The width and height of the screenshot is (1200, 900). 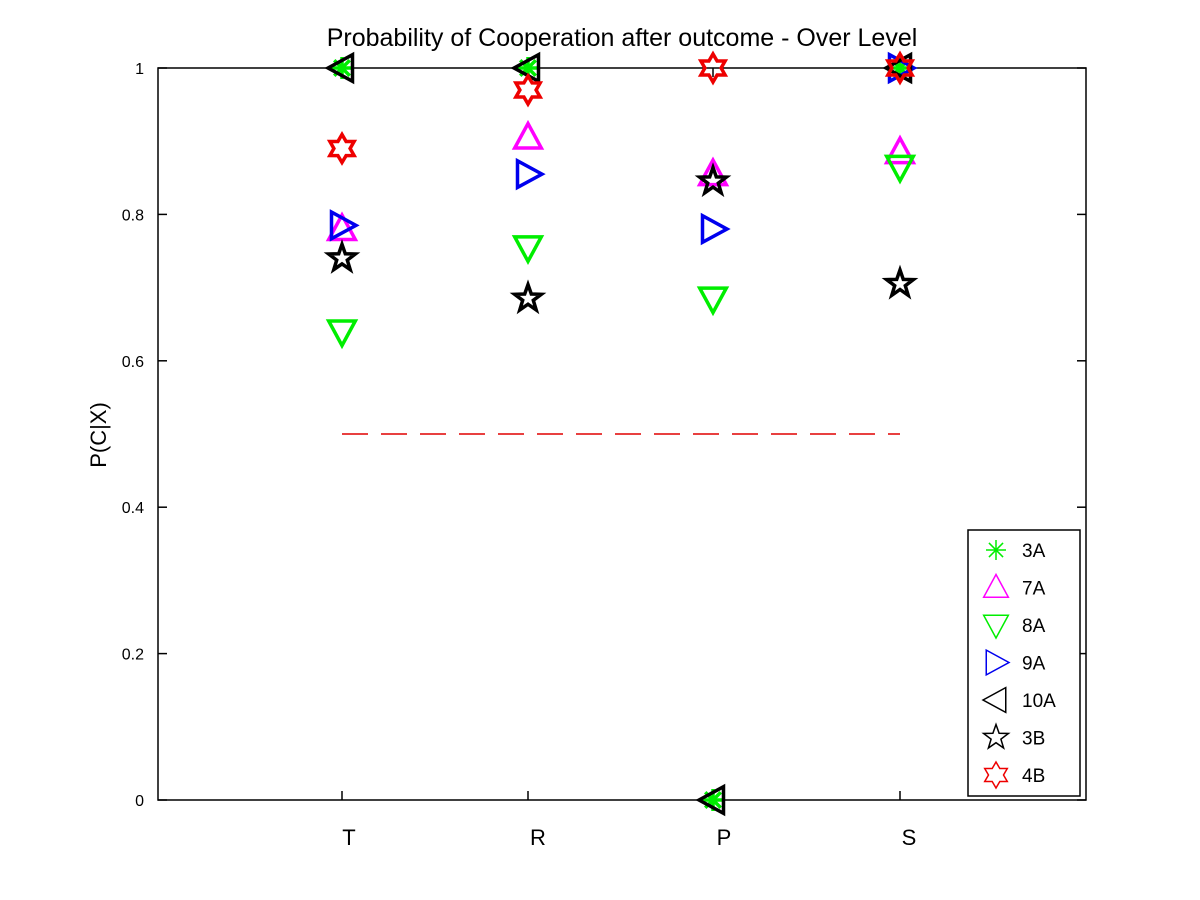 What do you see at coordinates (133, 655) in the screenshot?
I see `y-tick-label: 0.2` at bounding box center [133, 655].